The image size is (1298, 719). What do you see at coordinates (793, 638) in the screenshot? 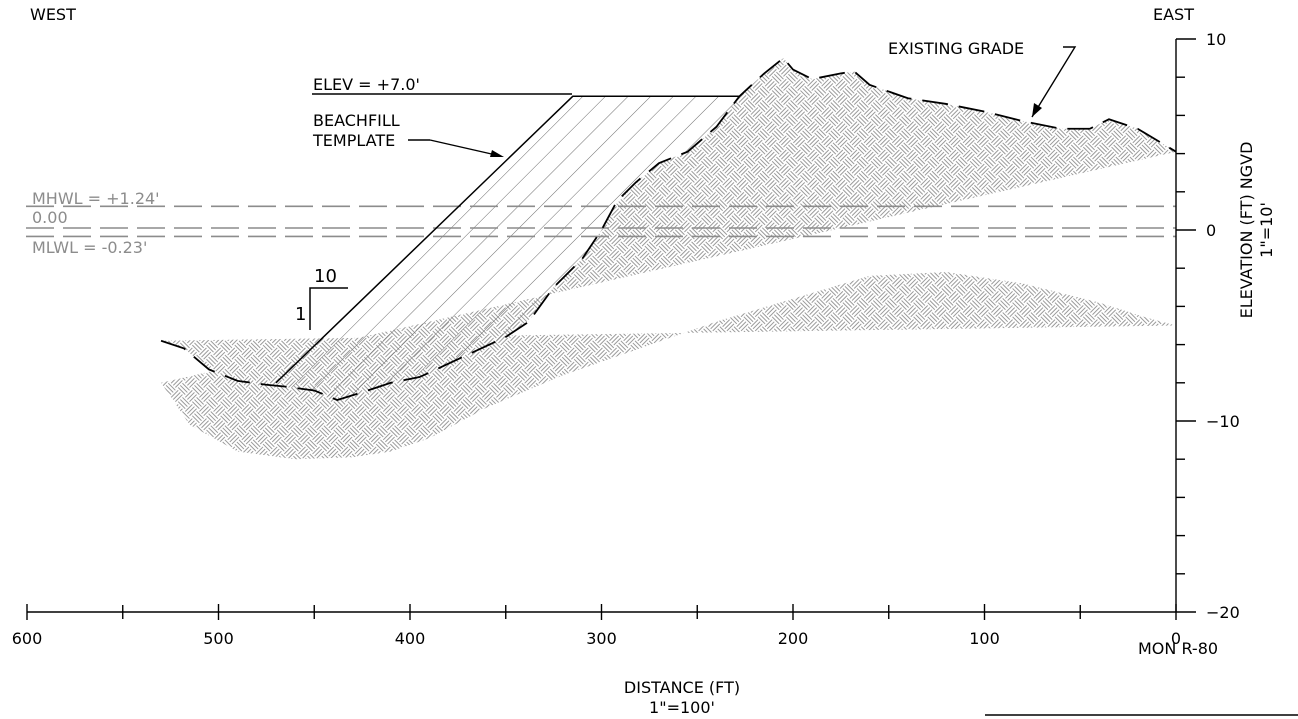
I see `x-tick-label: 200` at bounding box center [793, 638].